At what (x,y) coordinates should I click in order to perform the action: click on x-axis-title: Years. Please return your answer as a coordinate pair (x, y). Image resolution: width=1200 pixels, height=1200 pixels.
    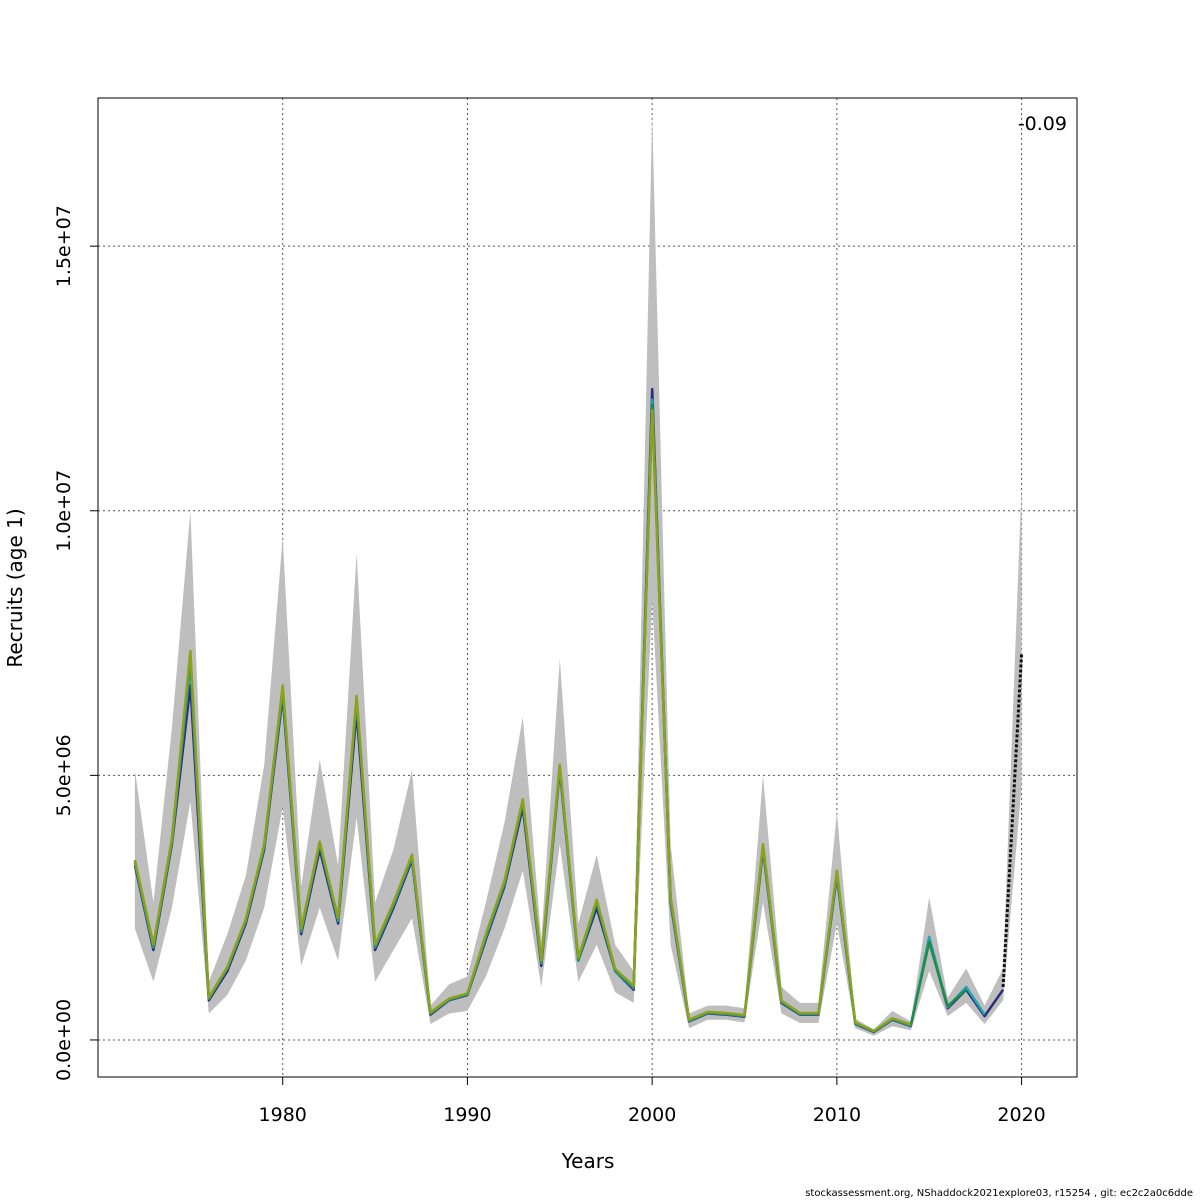
    Looking at the image, I should click on (588, 1161).